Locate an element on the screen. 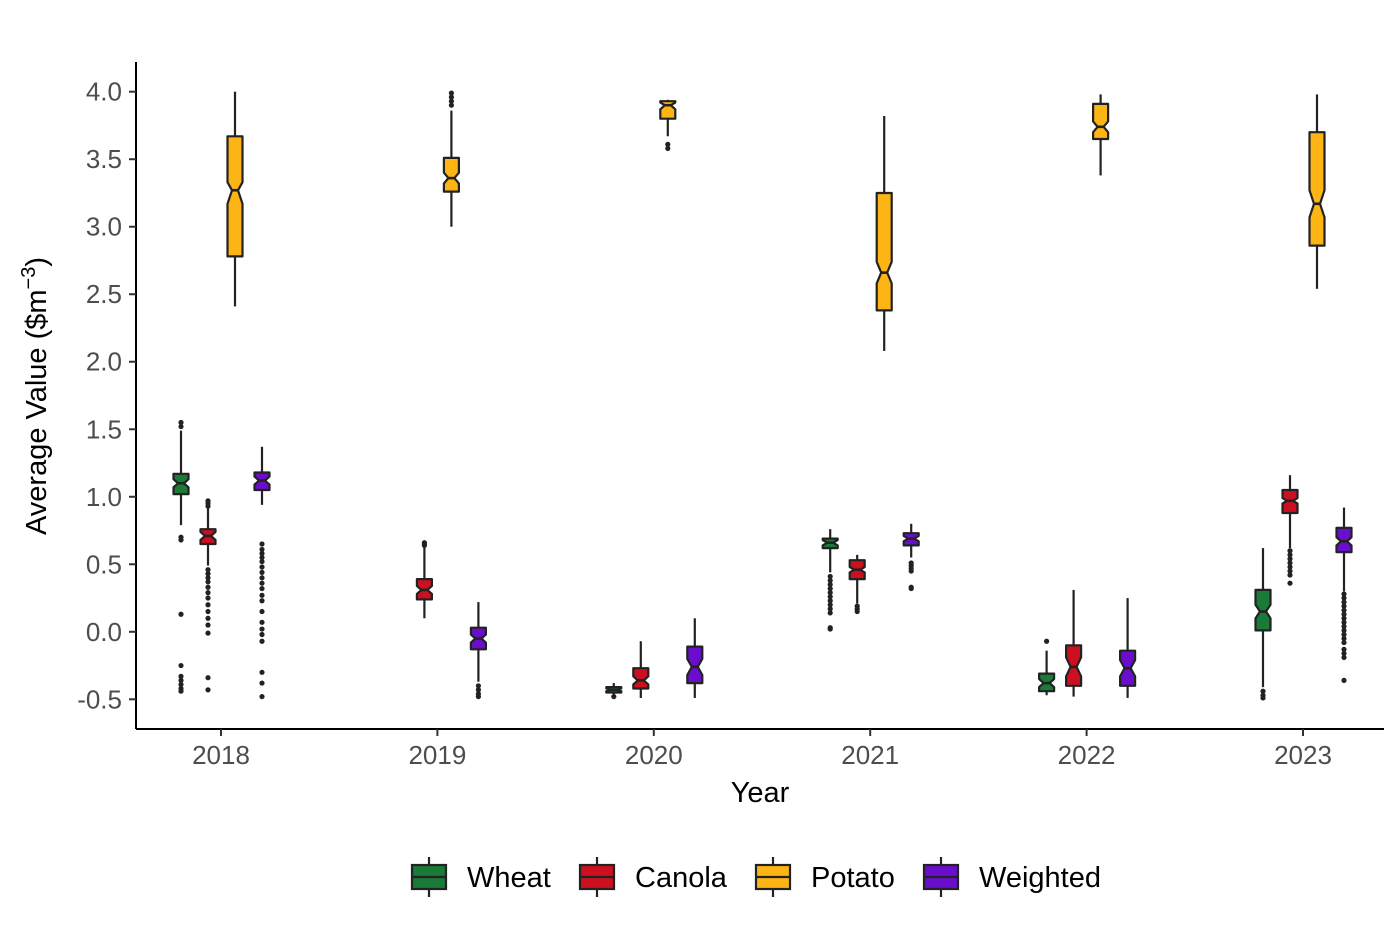 This screenshot has width=1400, height=928. legend-item-potato: Potato is located at coordinates (824, 877).